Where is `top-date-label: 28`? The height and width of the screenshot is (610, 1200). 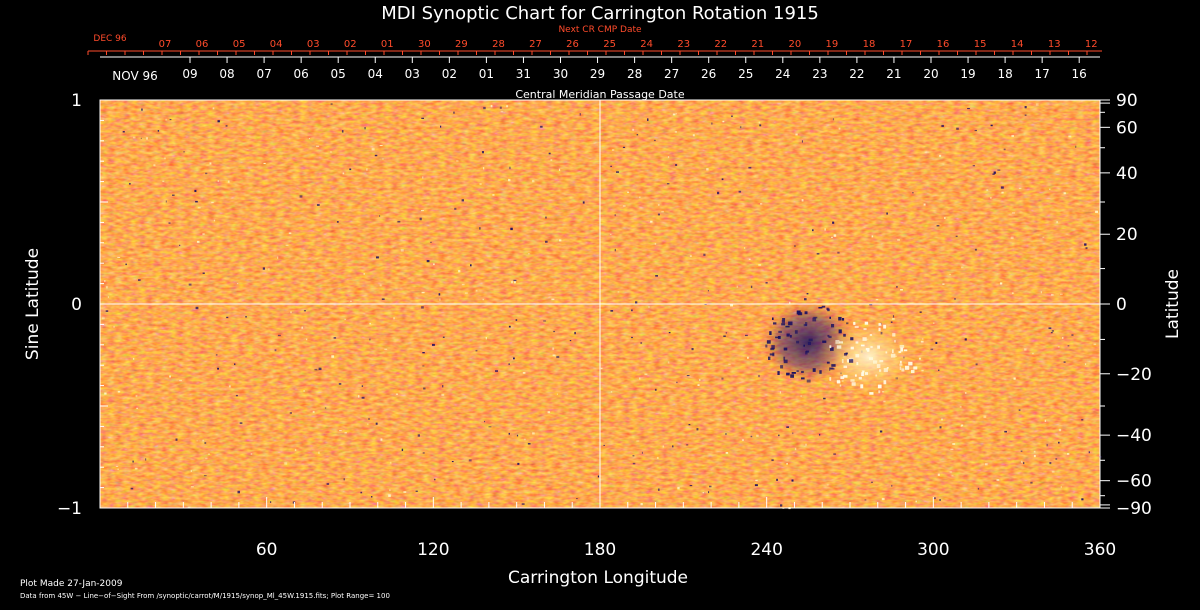 top-date-label: 28 is located at coordinates (634, 74).